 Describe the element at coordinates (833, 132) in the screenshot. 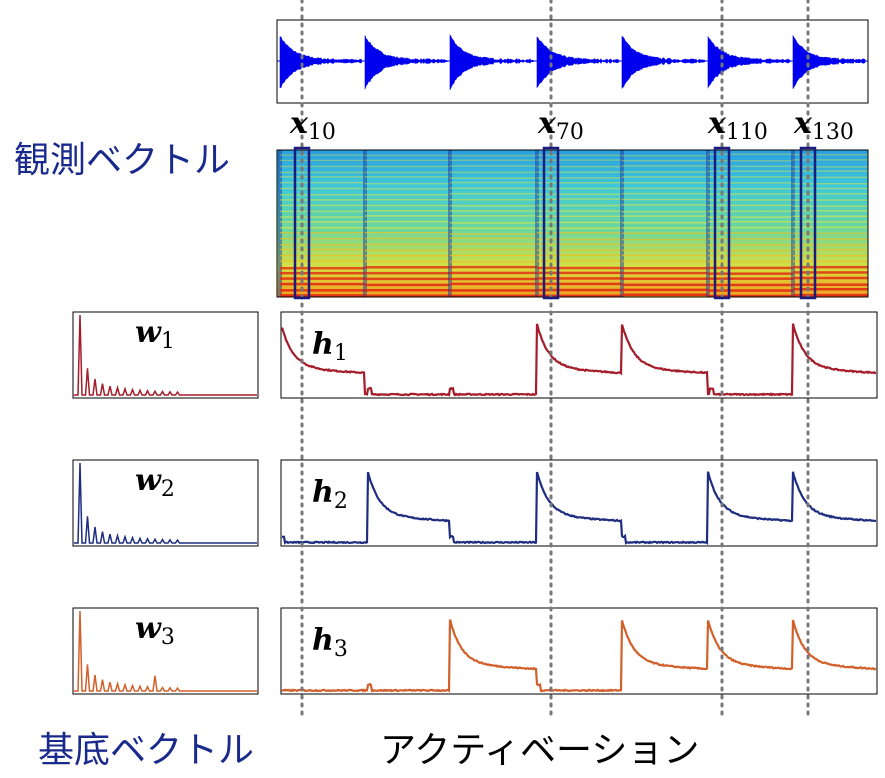

I see `frame-label-index: 130` at that location.